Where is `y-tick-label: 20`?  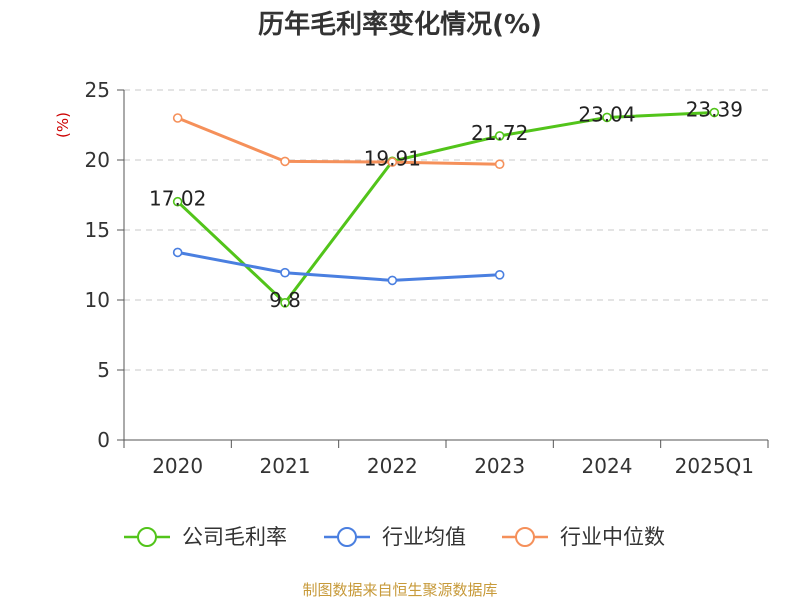 y-tick-label: 20 is located at coordinates (97, 160).